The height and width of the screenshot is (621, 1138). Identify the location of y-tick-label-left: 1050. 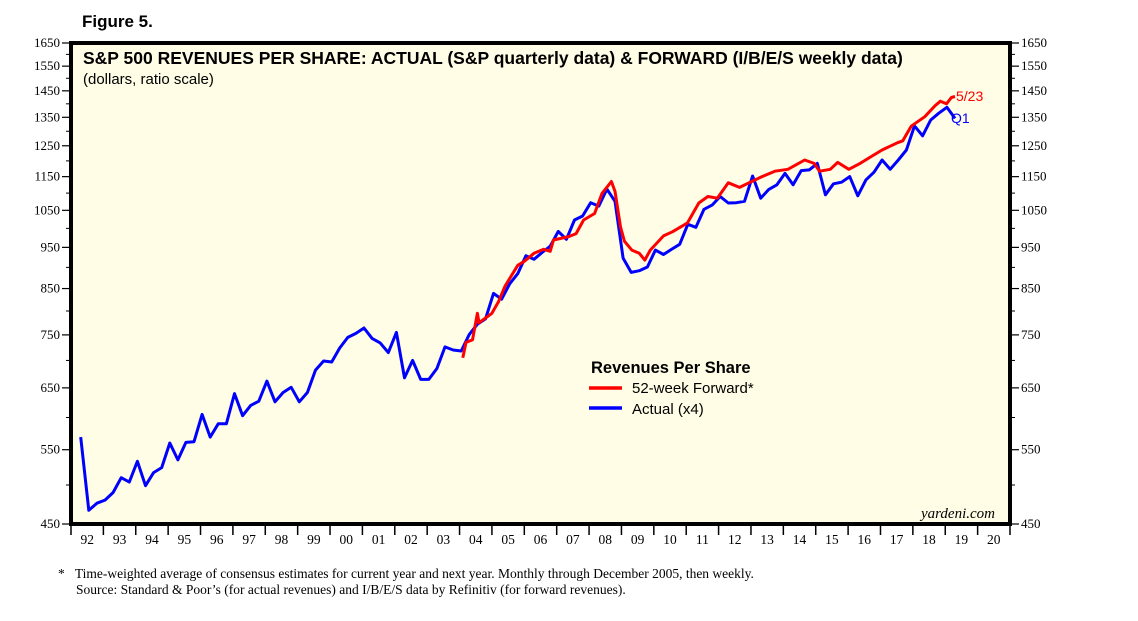
(47, 209).